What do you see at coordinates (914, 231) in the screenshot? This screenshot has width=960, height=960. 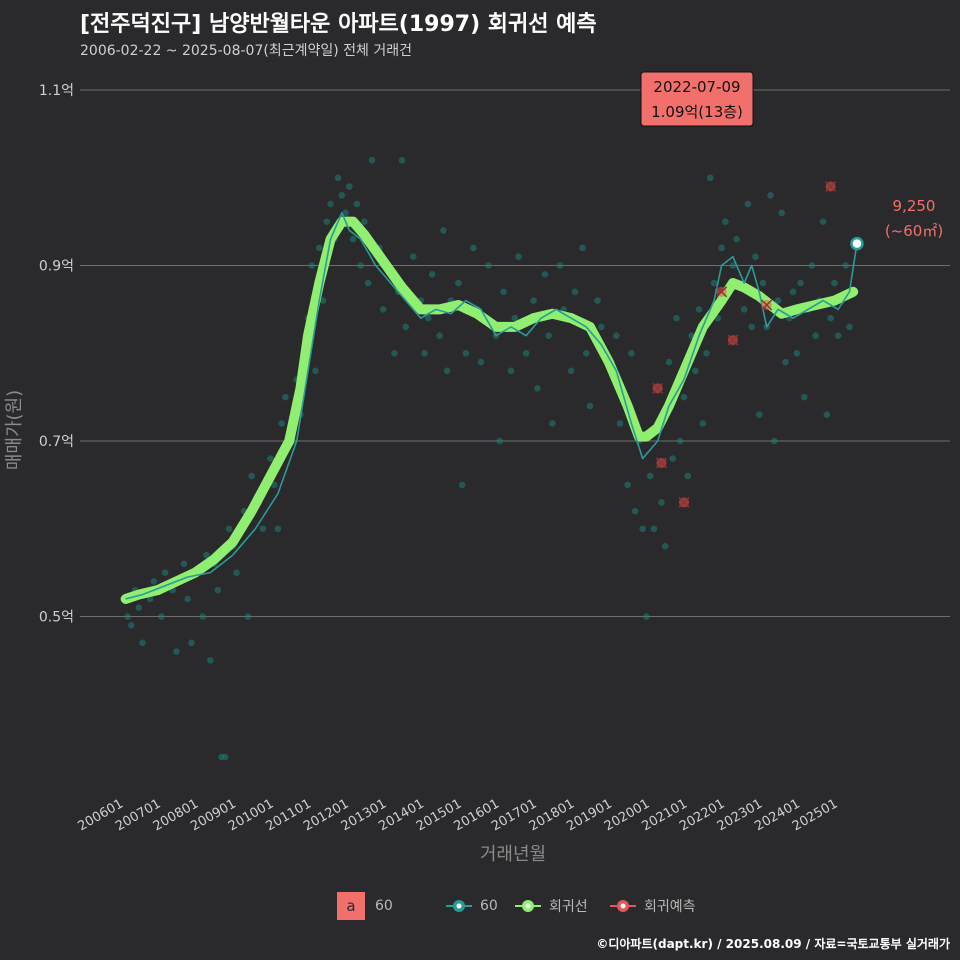 I see `last-label-area: (~60㎡)` at bounding box center [914, 231].